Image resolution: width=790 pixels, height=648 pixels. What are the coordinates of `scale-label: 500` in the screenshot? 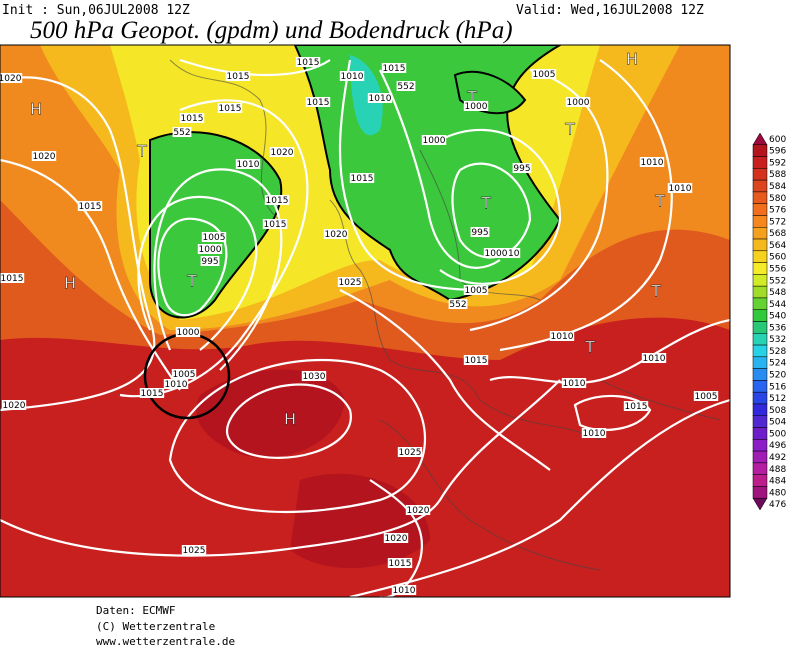 It's located at (777, 434).